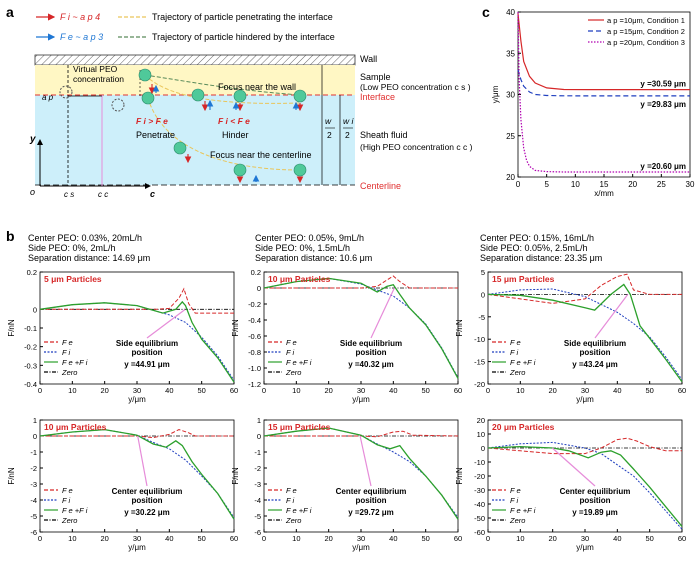 This screenshot has height=575, width=700. Describe the element at coordinates (89, 258) in the screenshot. I see `col1-info-line3: Separation distance: 14.69 μm` at that location.